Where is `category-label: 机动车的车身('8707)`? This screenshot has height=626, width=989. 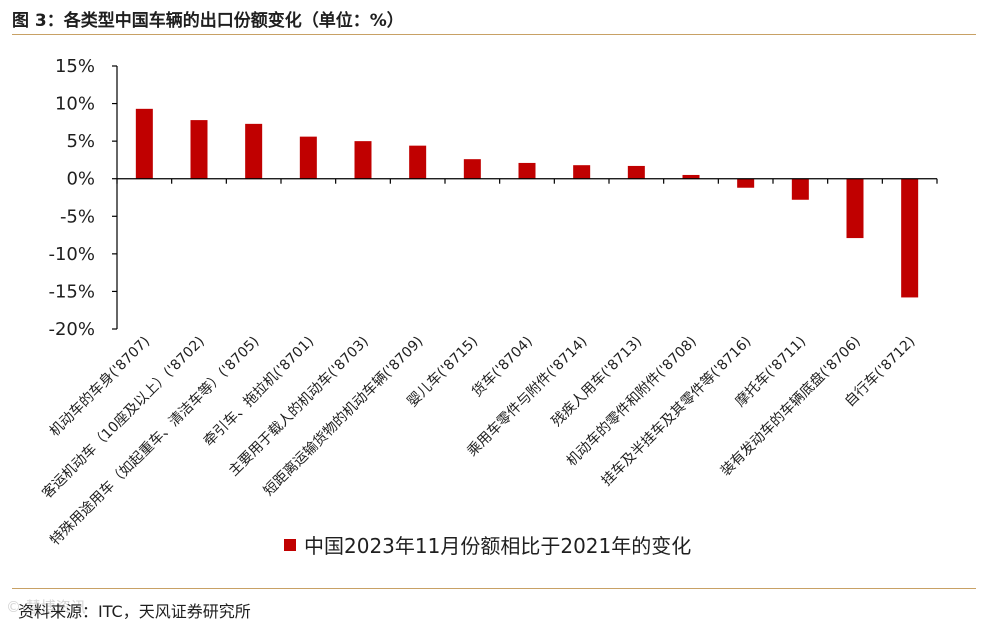
category-label: 机动车的车身('8707) is located at coordinates (99, 386).